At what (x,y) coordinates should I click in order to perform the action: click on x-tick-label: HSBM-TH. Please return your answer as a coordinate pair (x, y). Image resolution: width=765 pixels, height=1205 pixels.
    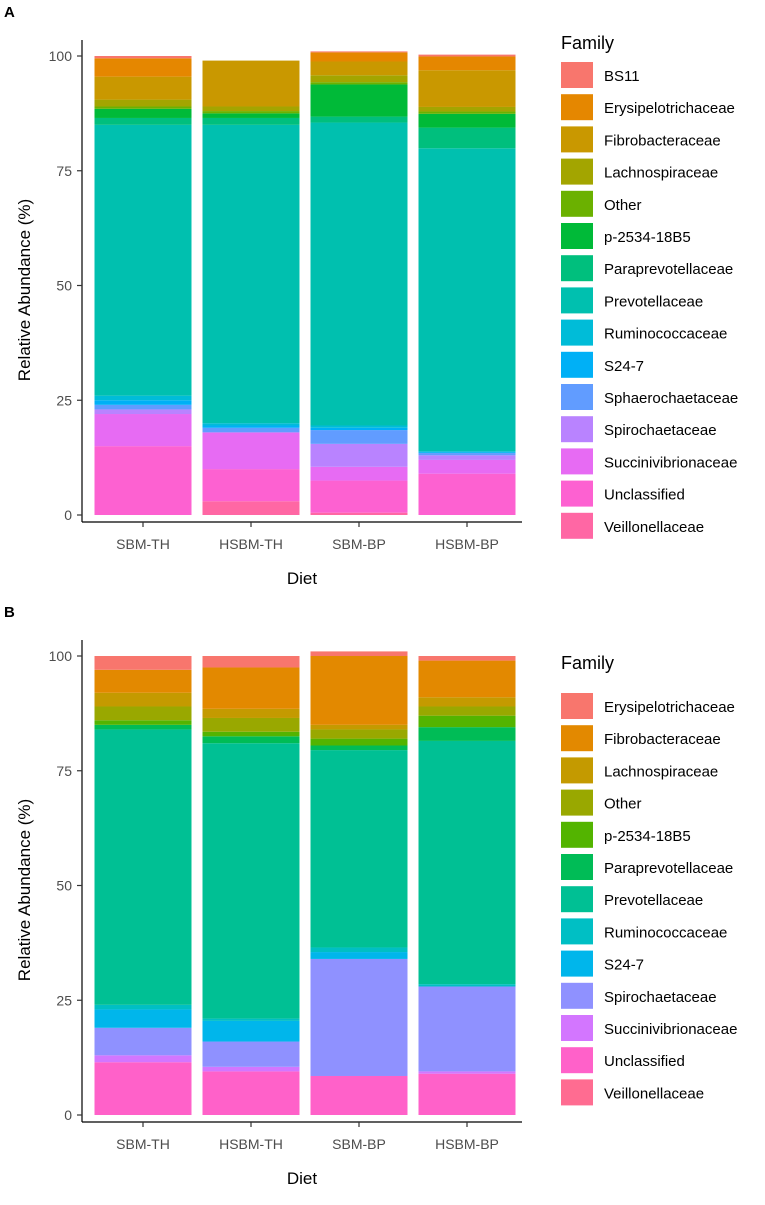
    Looking at the image, I should click on (251, 544).